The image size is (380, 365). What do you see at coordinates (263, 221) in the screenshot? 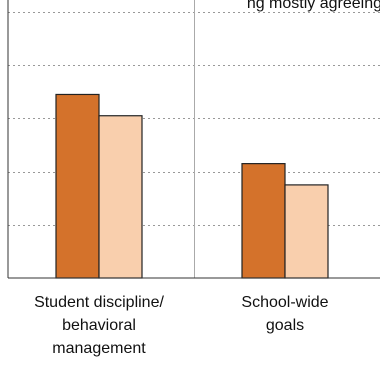
I see `bar-cat2-series1` at bounding box center [263, 221].